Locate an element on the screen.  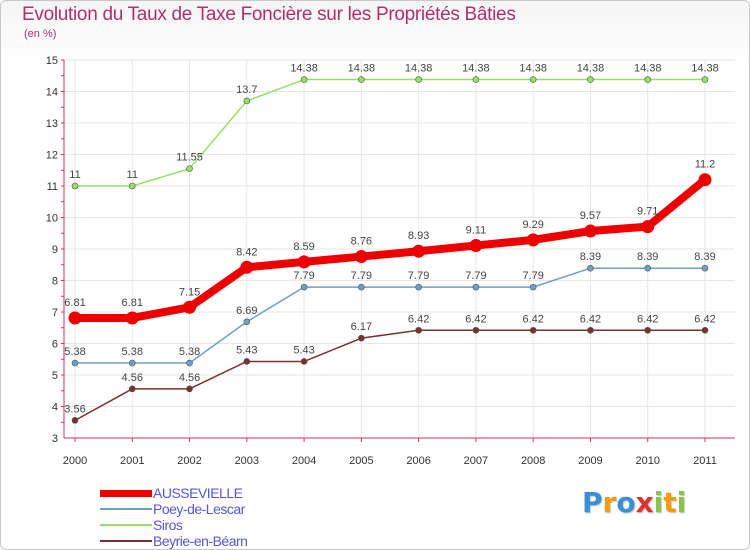
proxiti-logo: Proxiti is located at coordinates (634, 502).